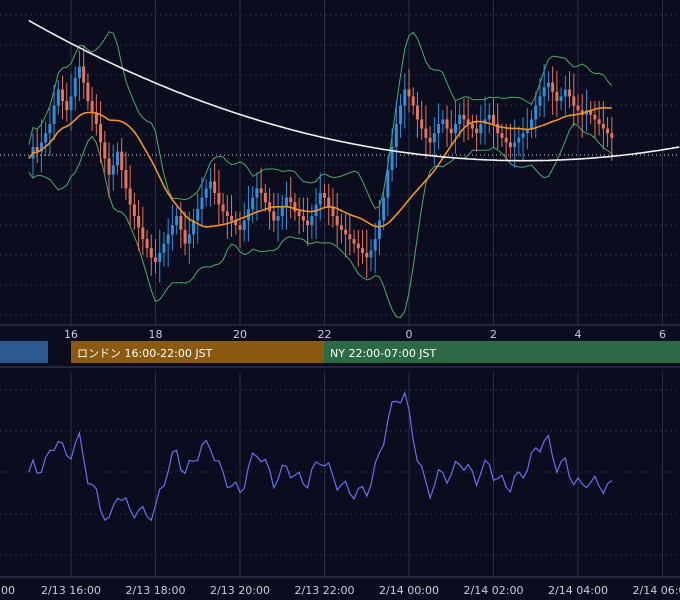 The image size is (680, 600). I want to click on main-x-tick: 16, so click(71, 334).